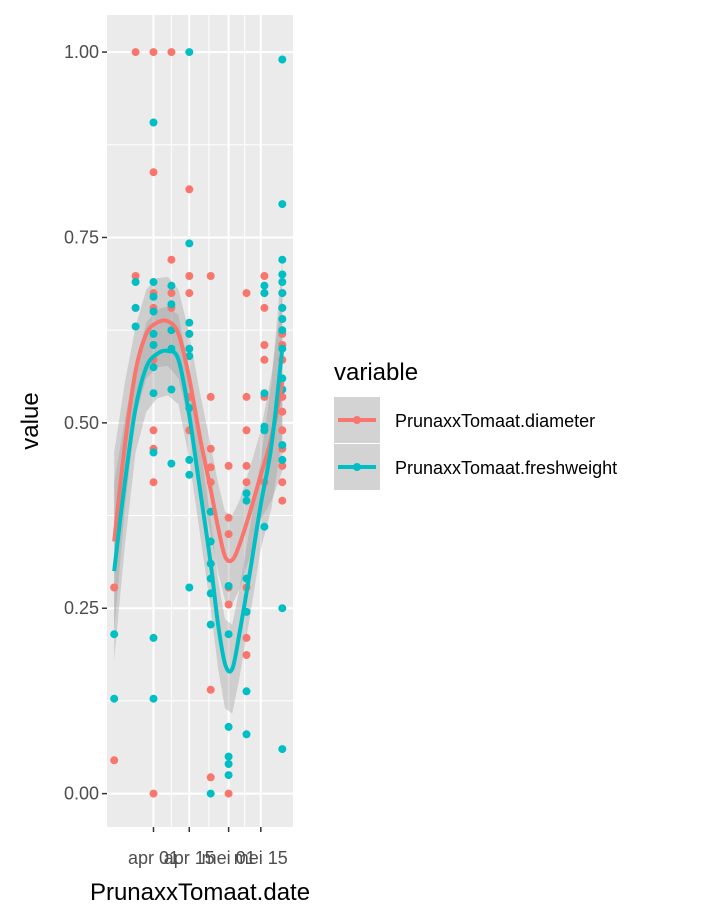 The width and height of the screenshot is (720, 921). I want to click on x-axis-title: PrunaxxTomaat.date, so click(200, 892).